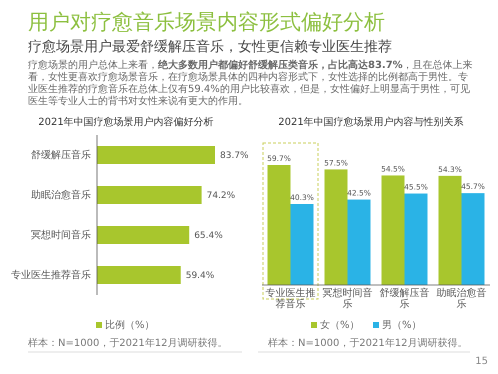 Image resolution: width=498 pixels, height=374 pixels. What do you see at coordinates (290, 299) in the screenshot?
I see `x-tick-label: 专业医生推荐音乐` at bounding box center [290, 299].